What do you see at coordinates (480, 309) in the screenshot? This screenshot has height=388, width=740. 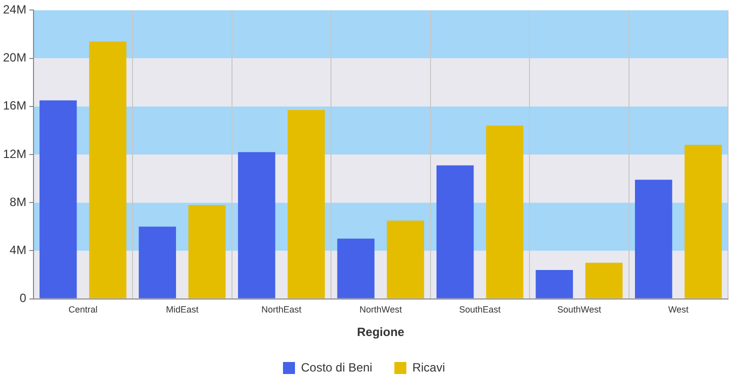 I see `x-tick-label: SouthEast` at bounding box center [480, 309].